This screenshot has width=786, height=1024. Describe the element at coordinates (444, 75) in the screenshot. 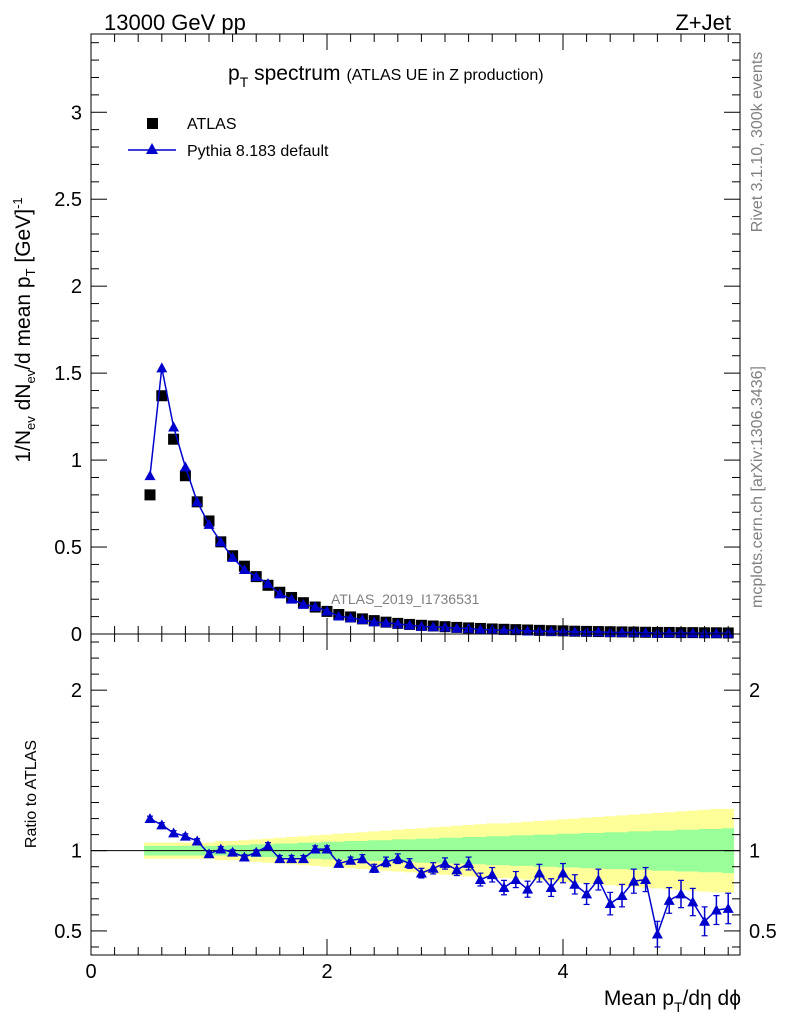

I see `plot-title-secondary: (ATLAS UE in Z production)` at that location.